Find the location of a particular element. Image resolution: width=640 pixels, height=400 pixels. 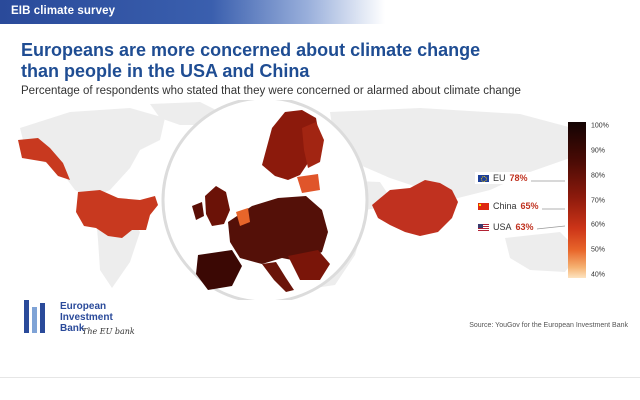

china-shape is located at coordinates (415, 208).